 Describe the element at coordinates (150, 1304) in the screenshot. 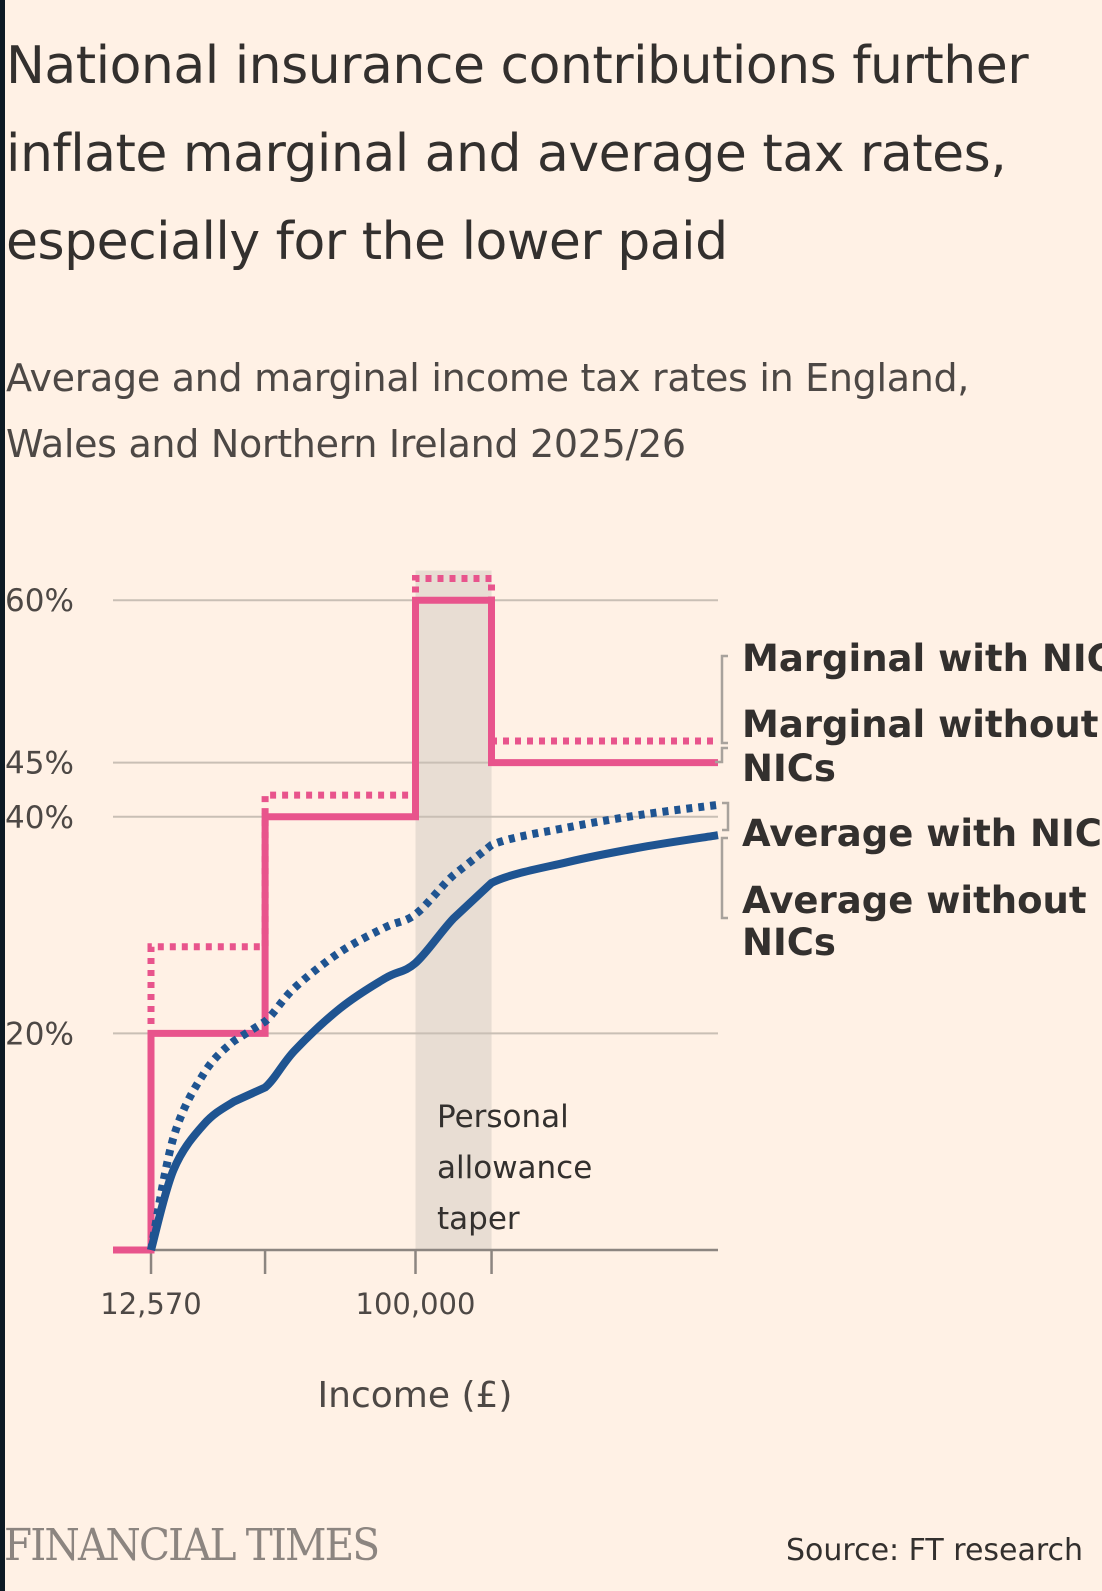

I see `x-tick-label: 12,570` at that location.